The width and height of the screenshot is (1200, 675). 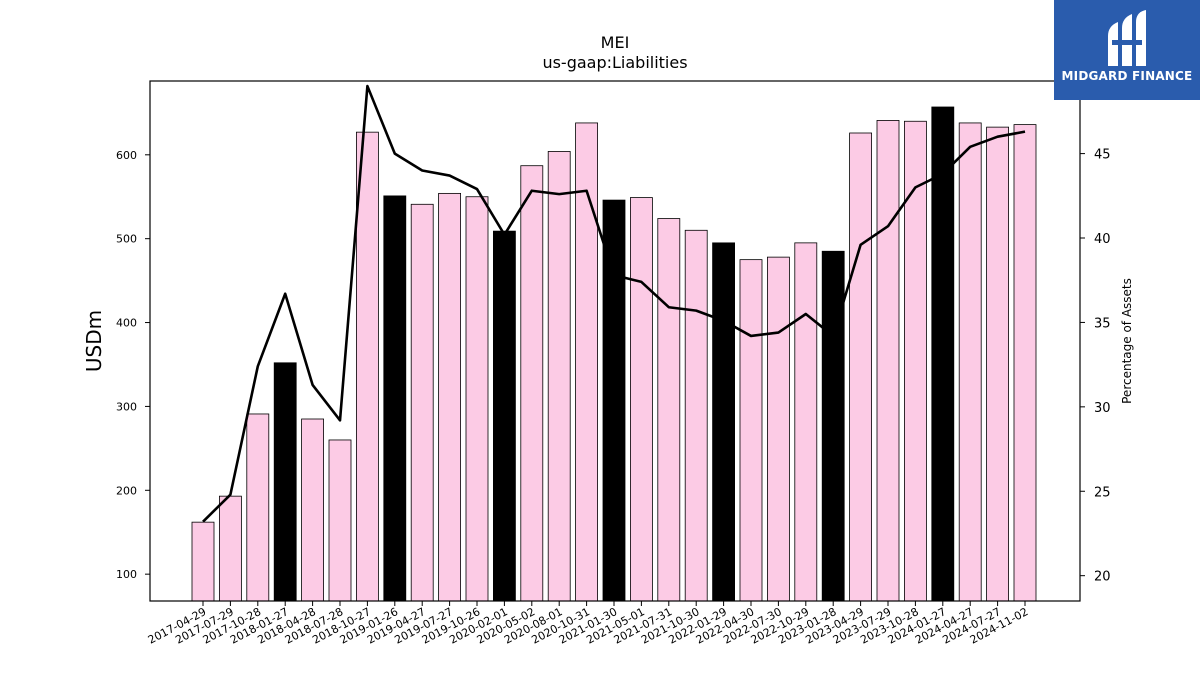 What do you see at coordinates (133, 365) in the screenshot?
I see `y-axis-left: 100 200 300 400 500 600` at bounding box center [133, 365].